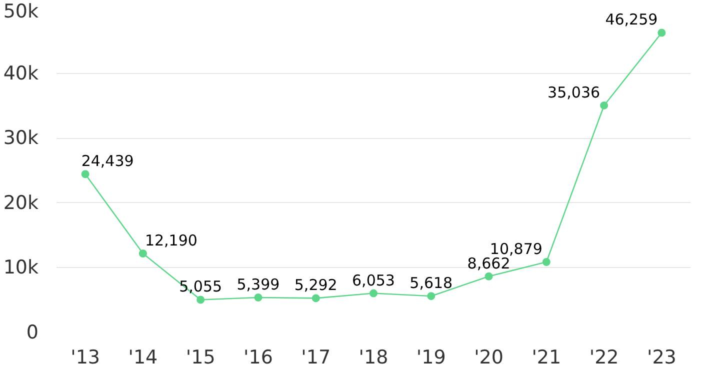  Describe the element at coordinates (85, 357) in the screenshot. I see `x-tick-label: '13` at that location.